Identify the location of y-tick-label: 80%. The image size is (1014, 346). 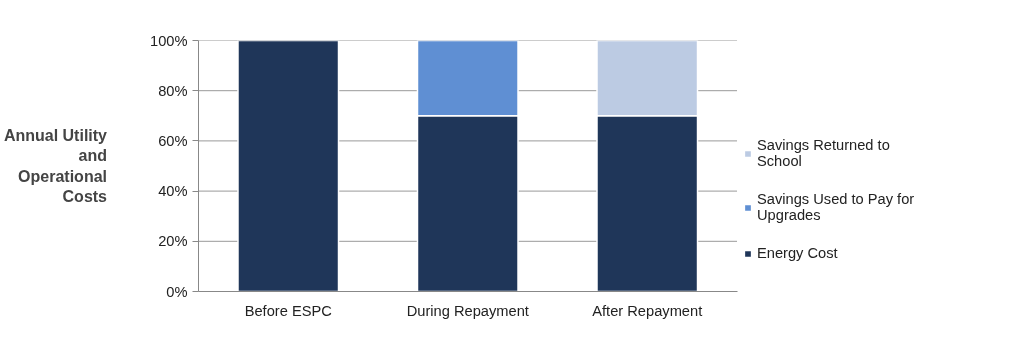
(173, 90).